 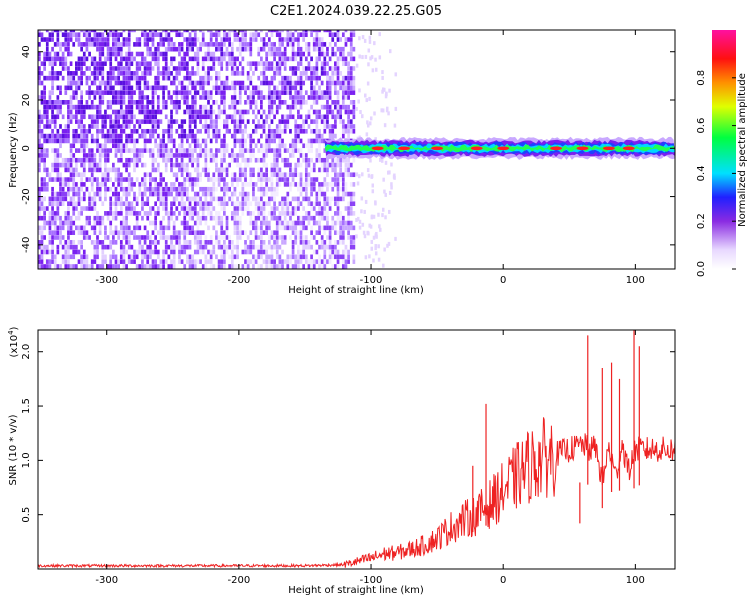 I want to click on spectrogram-x-tick-label: -100, so click(x=371, y=280).